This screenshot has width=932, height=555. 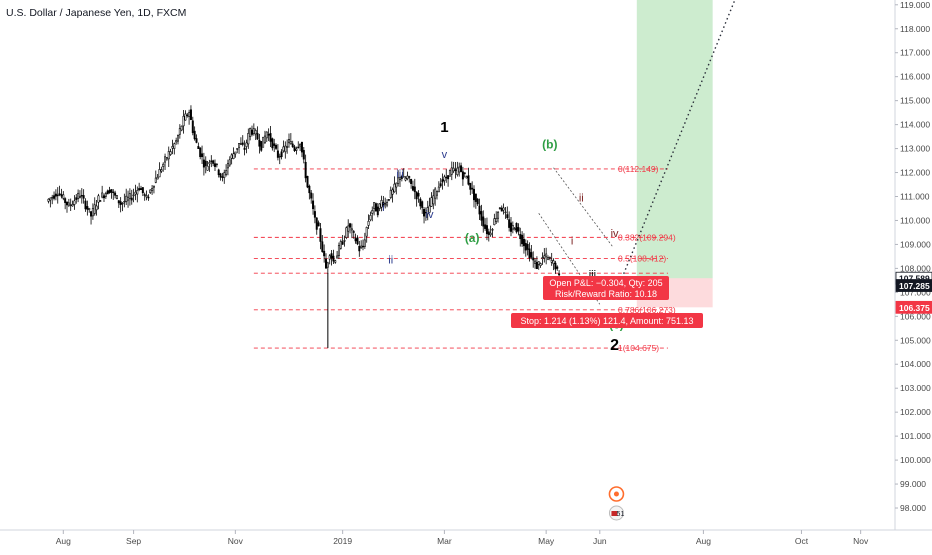 I want to click on price-tick-label: 118.000, so click(x=915, y=29).